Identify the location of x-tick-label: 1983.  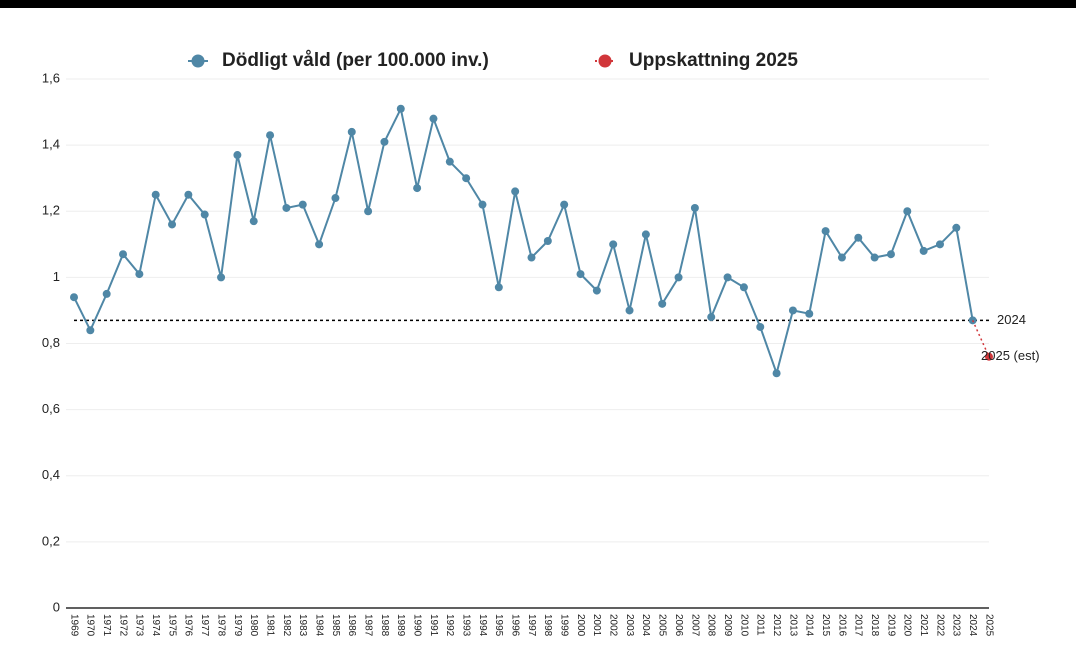
(302, 625).